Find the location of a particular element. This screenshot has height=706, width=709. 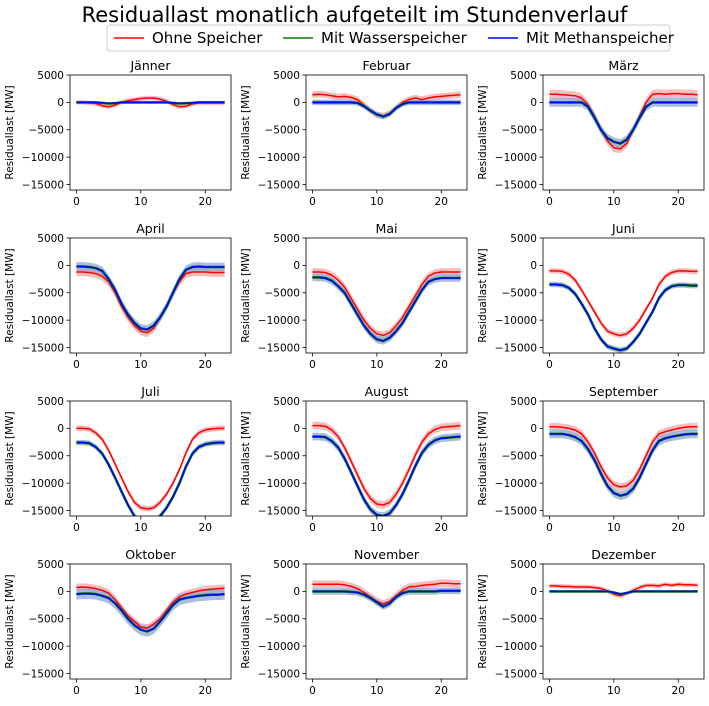

subplot-title: Mai is located at coordinates (387, 228).